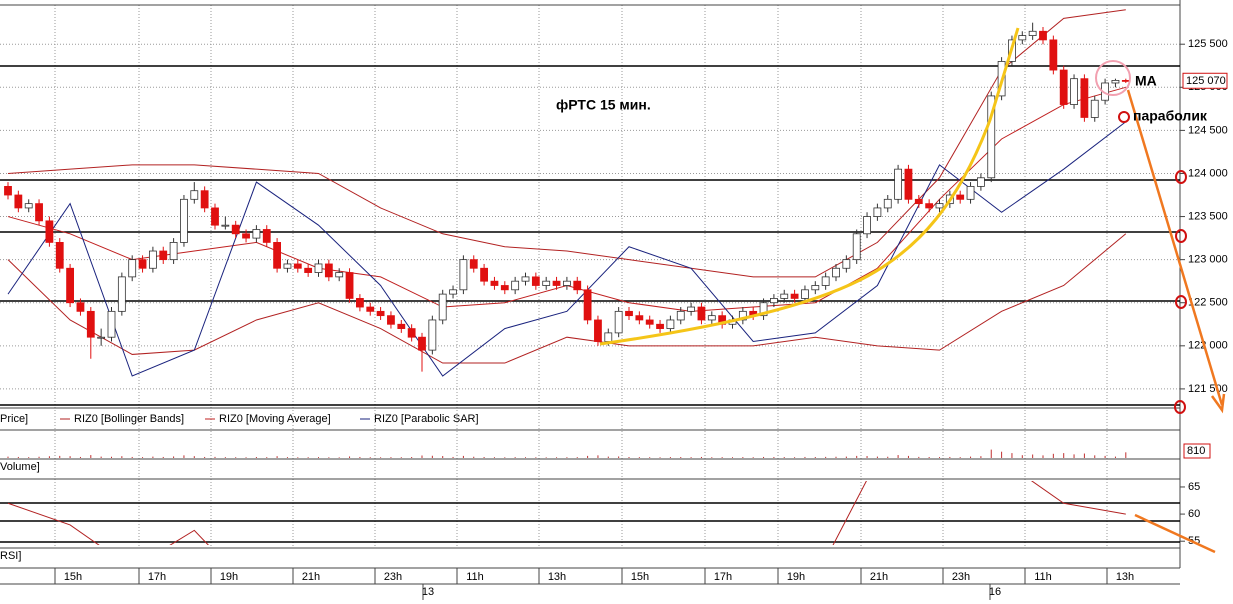 The width and height of the screenshot is (1233, 604). What do you see at coordinates (1194, 487) in the screenshot?
I see `rsi-tick-label: 65` at bounding box center [1194, 487].